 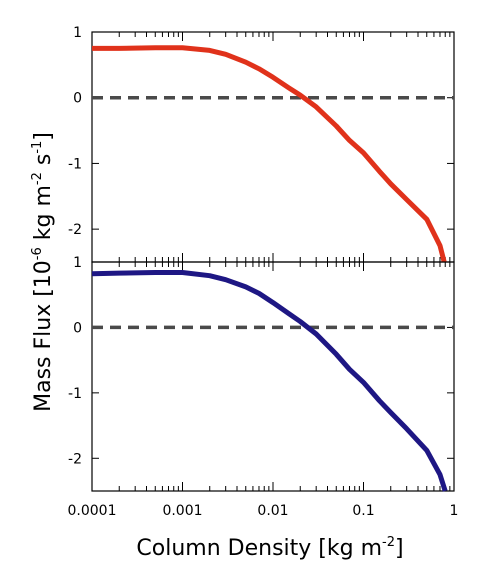 What do you see at coordinates (92, 511) in the screenshot?
I see `x-tick-label: 0.0001` at bounding box center [92, 511].